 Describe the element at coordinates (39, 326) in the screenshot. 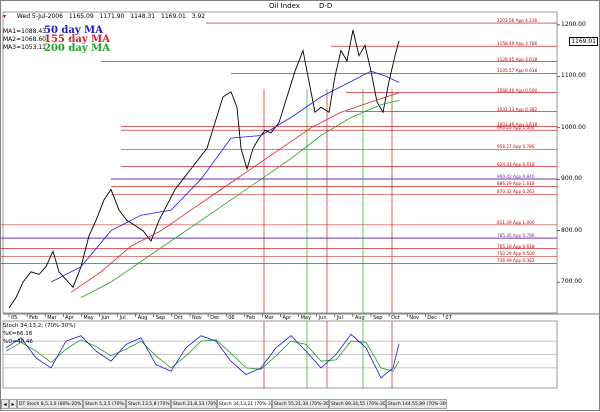

I see `stoch-title: Stoch 34,13,2; (70%-30%)` at that location.